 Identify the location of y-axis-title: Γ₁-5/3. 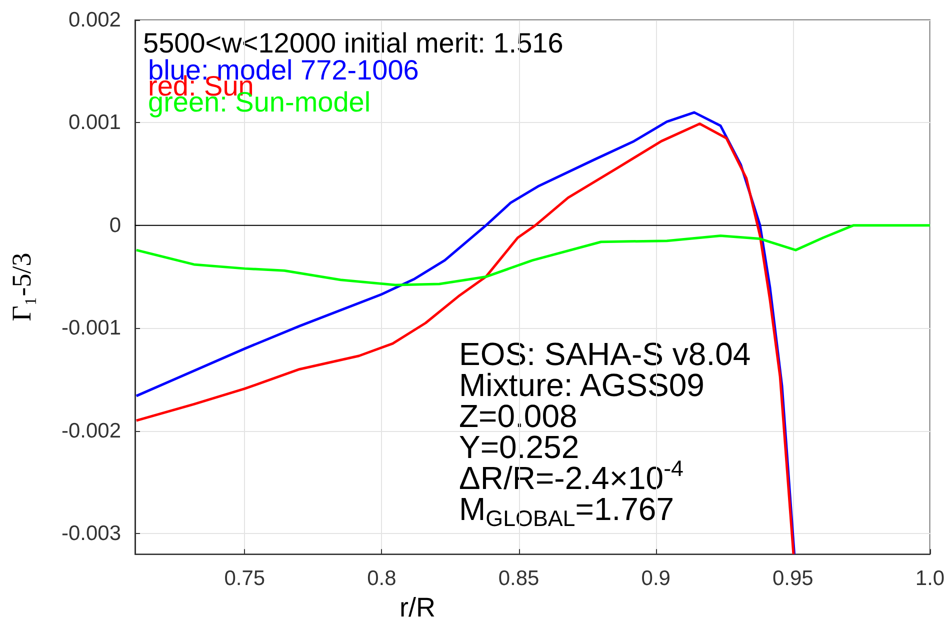
(21, 287).